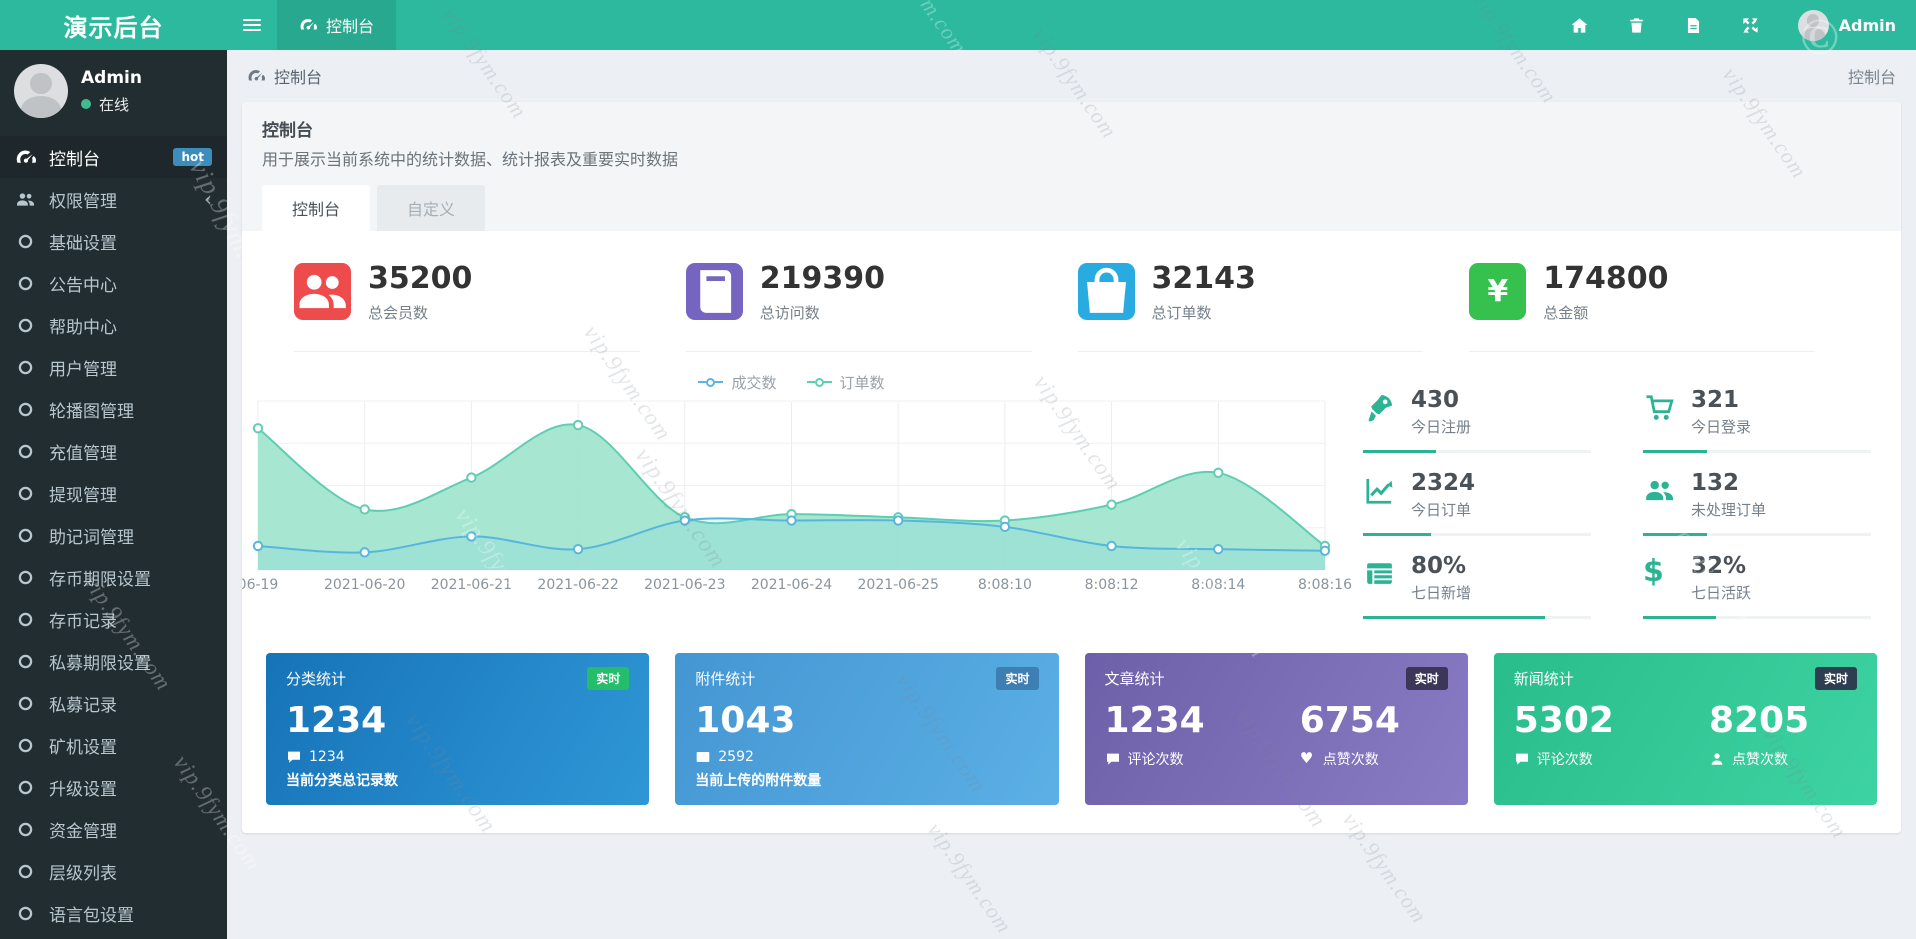 This screenshot has width=1916, height=939. I want to click on card-title: 新闻统计, so click(1543, 679).